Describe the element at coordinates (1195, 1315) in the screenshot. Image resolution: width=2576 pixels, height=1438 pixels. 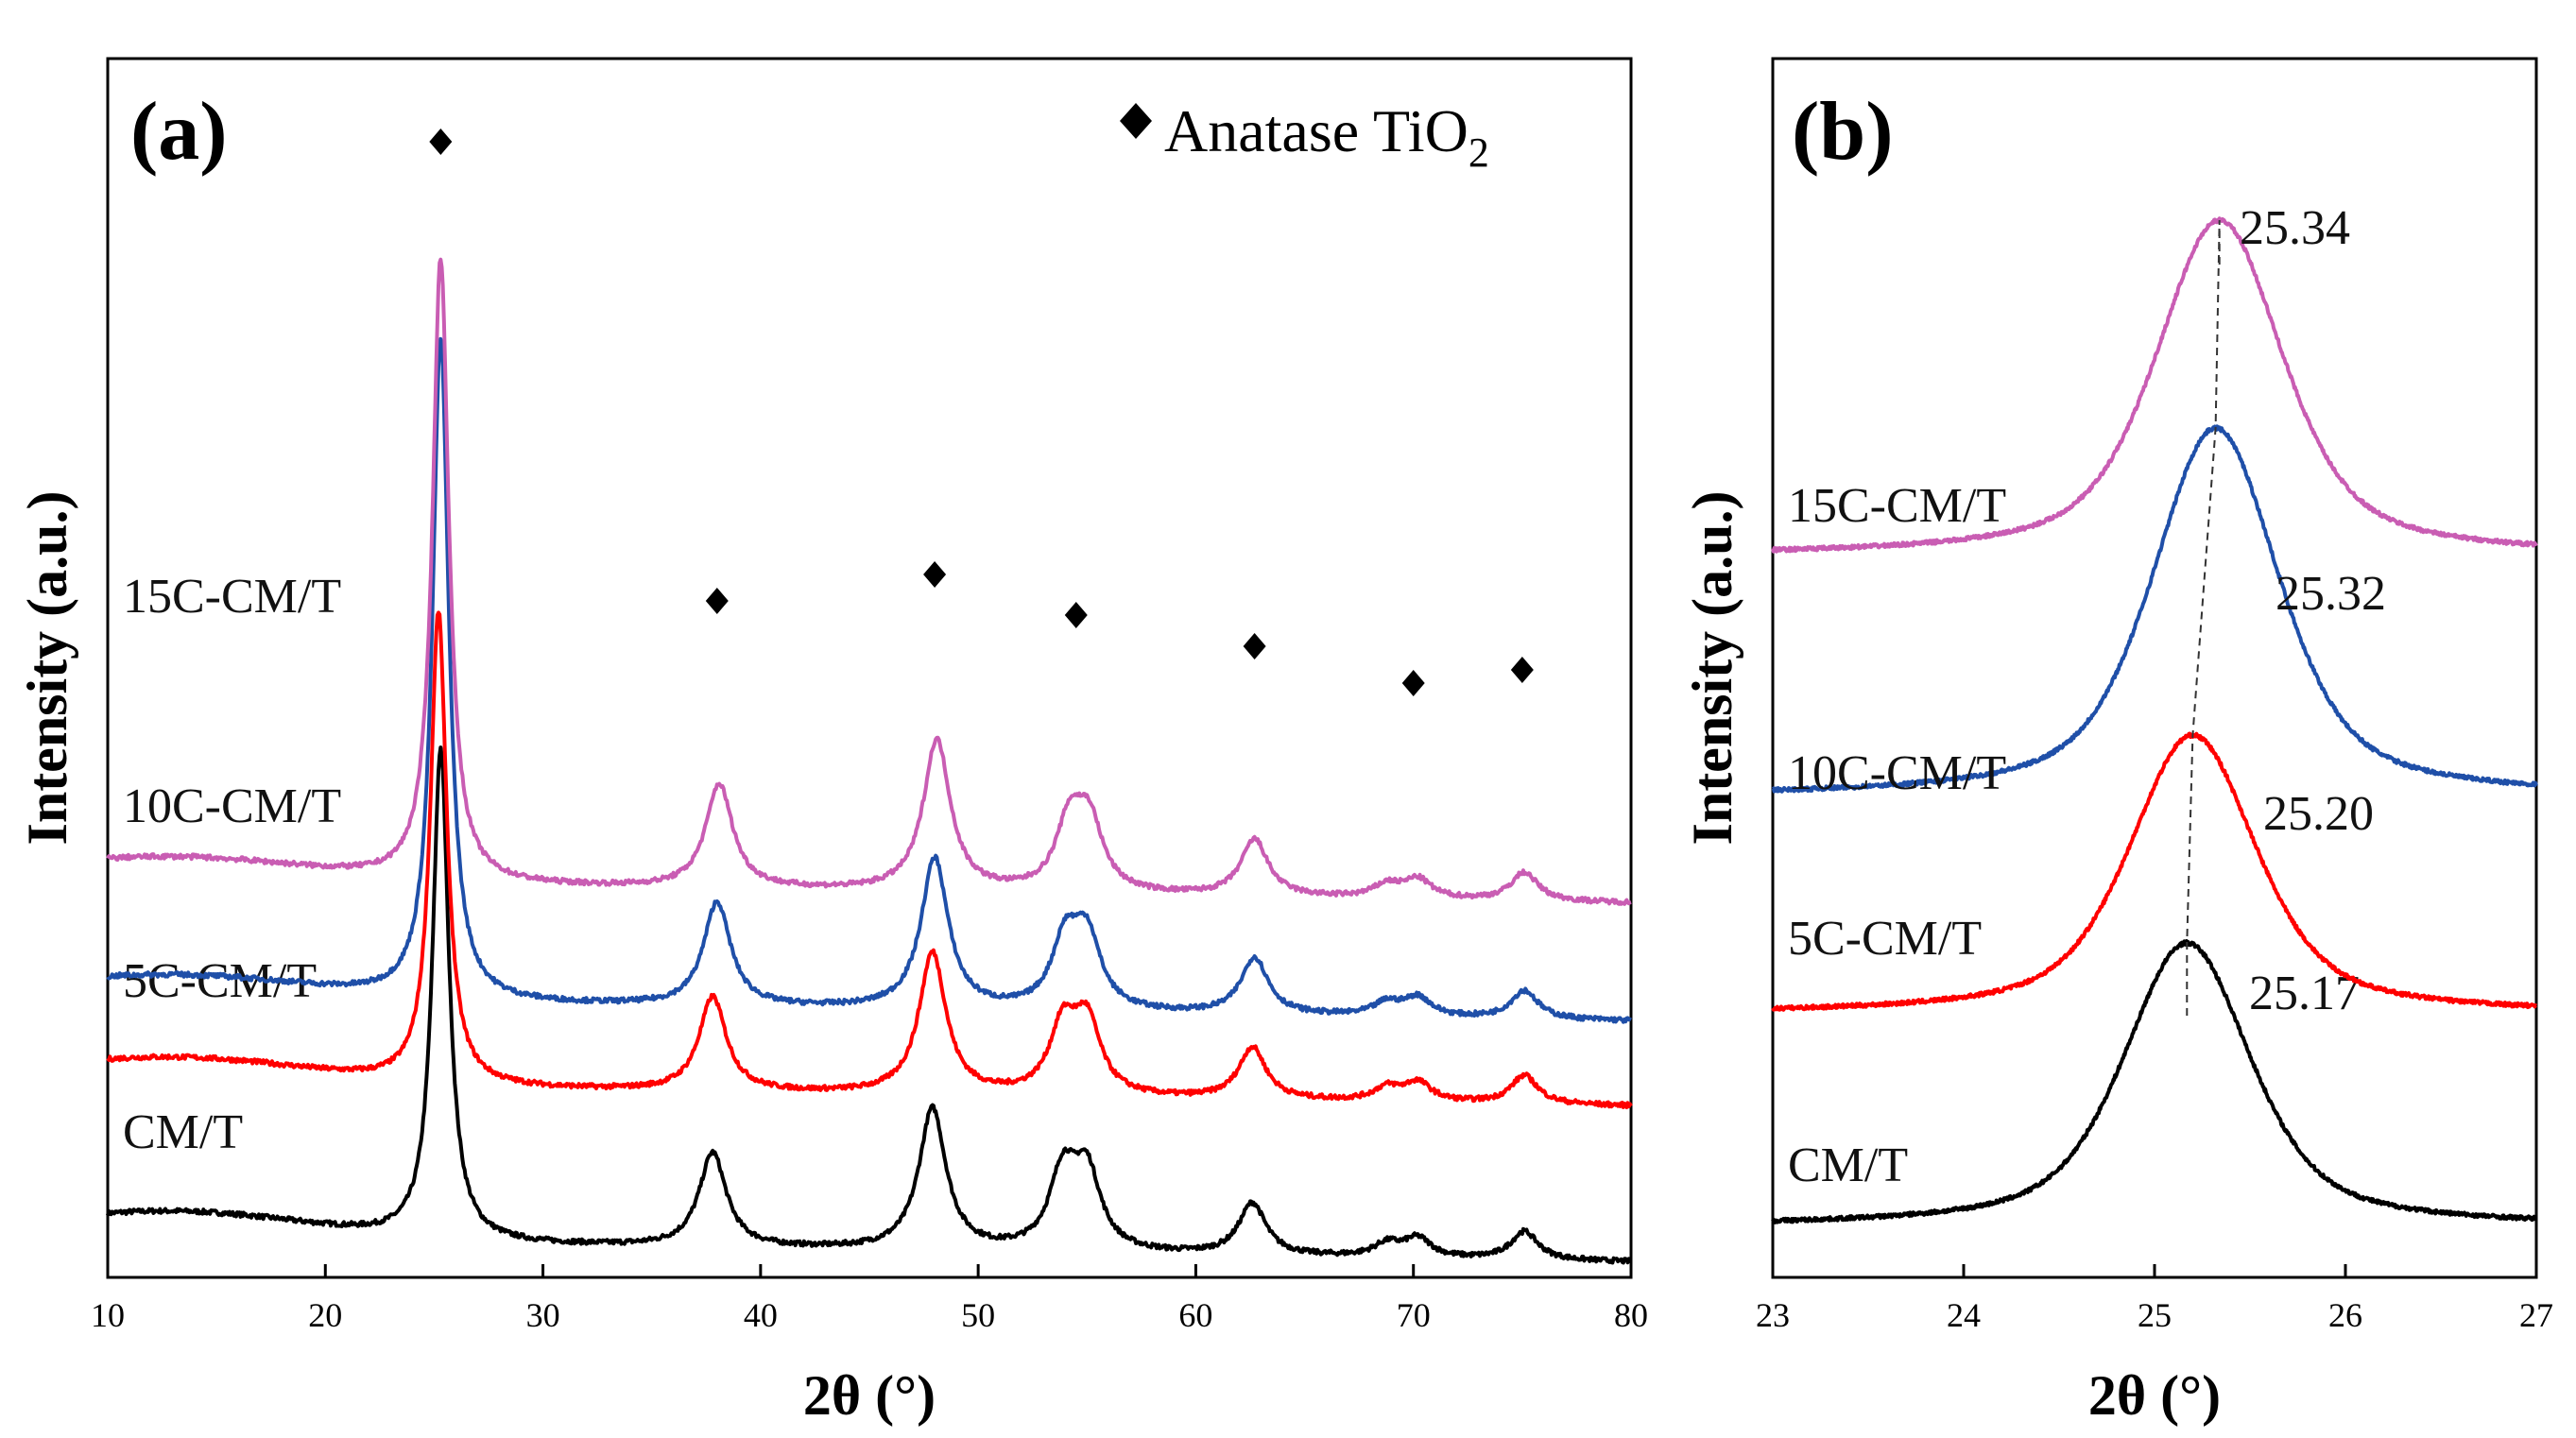
I see `panel-a-x-tick-label: 60` at that location.